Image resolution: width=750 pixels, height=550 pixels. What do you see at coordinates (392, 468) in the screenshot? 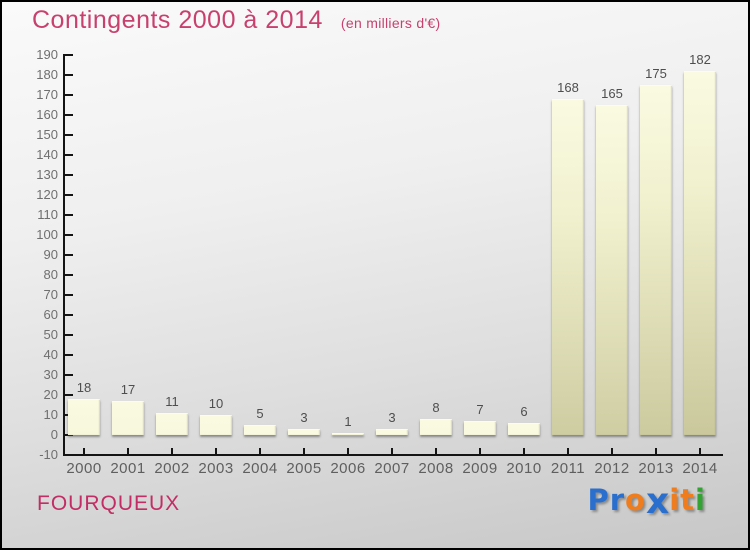
I see `x-tick-label: 2007` at bounding box center [392, 468].